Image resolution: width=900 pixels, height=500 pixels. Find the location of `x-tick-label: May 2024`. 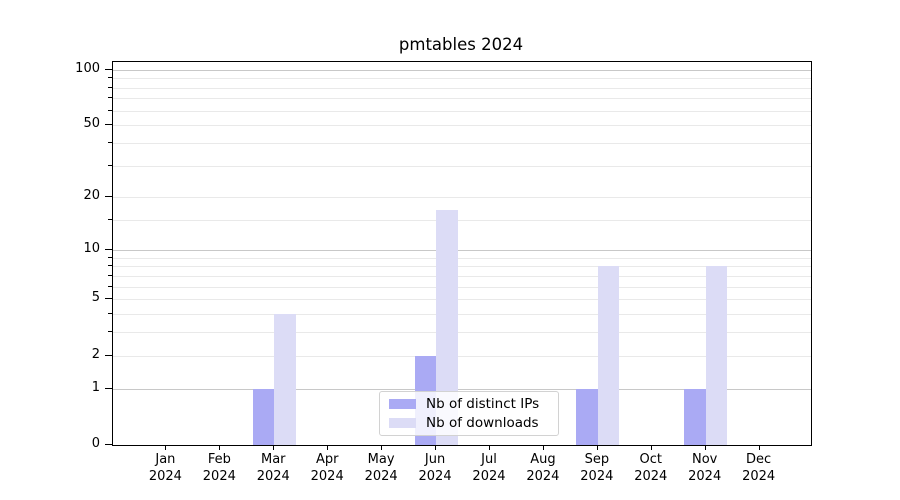

x-tick-label: May 2024 is located at coordinates (381, 468).